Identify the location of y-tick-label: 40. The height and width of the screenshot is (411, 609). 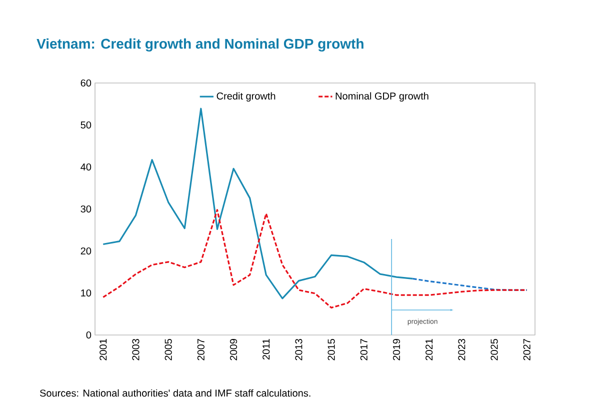
(86, 167).